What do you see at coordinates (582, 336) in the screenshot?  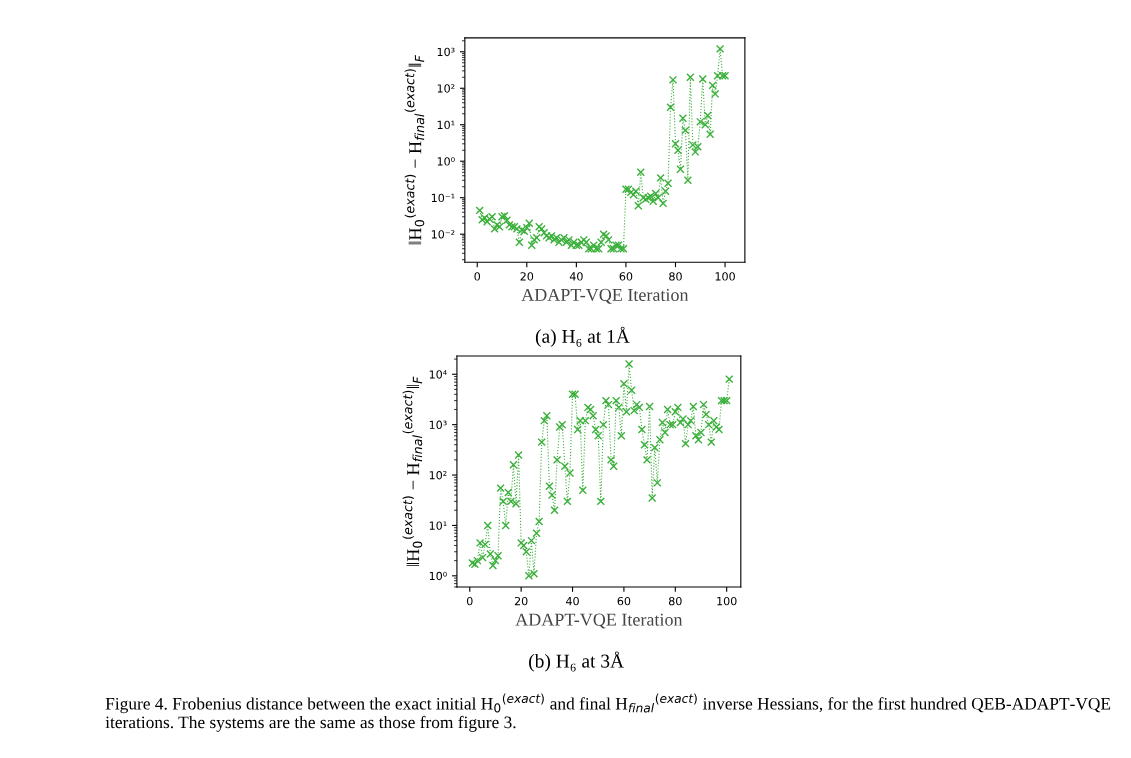 I see `text: (a) H₆ at 1Å` at bounding box center [582, 336].